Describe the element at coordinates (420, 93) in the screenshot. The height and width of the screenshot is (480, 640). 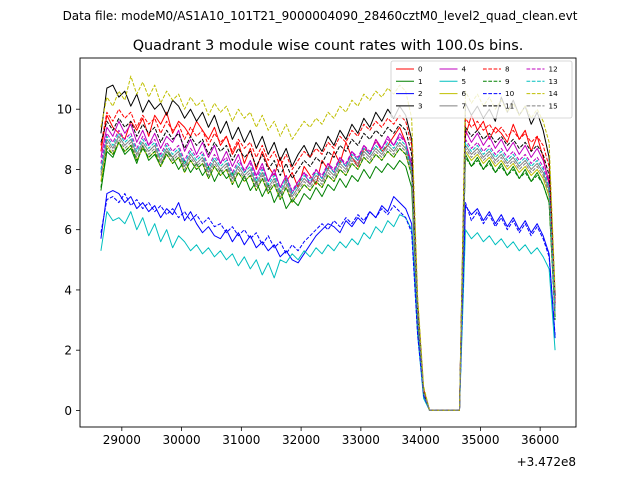
I see `legend-label-2: 2` at that location.